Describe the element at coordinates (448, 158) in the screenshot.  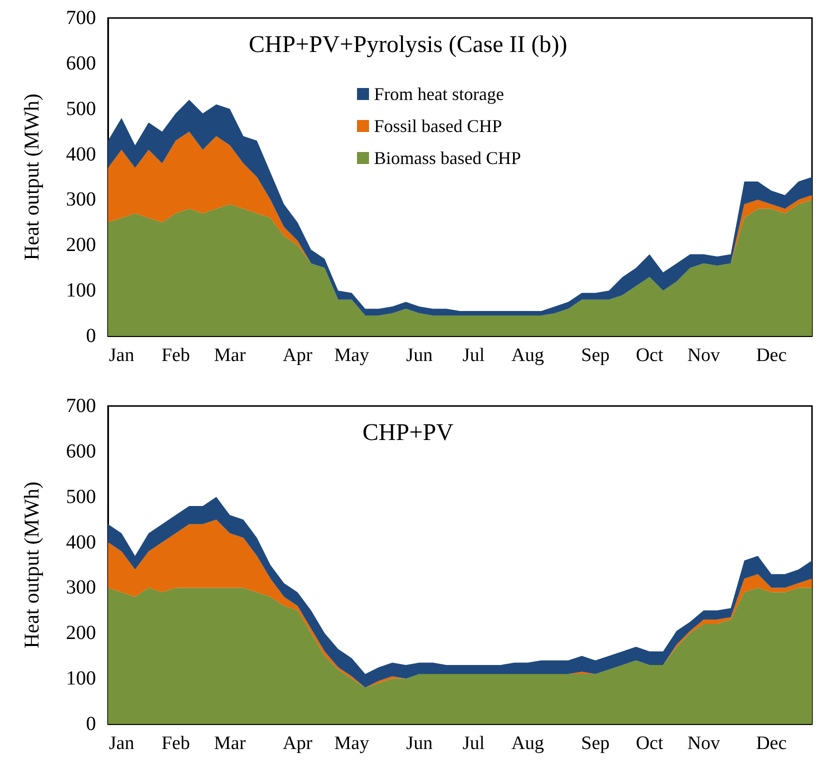
I see `legend-label: Biomass based CHP` at that location.